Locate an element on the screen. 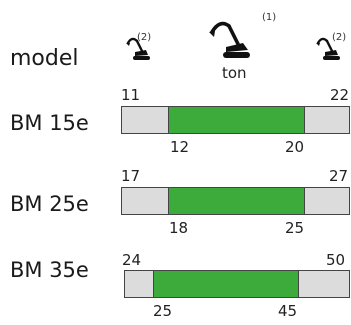 This screenshot has height=325, width=351. excavator-icon is located at coordinates (229, 39).